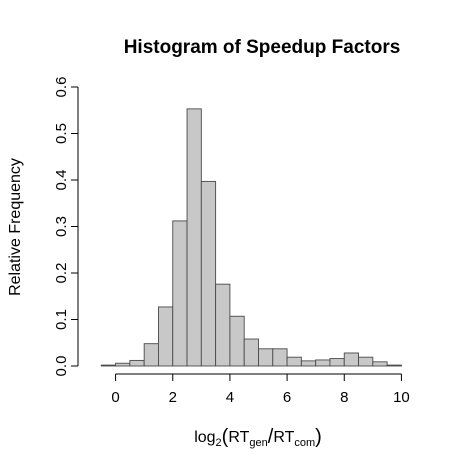  Describe the element at coordinates (61, 319) in the screenshot. I see `y-tick-label: 0.1` at that location.